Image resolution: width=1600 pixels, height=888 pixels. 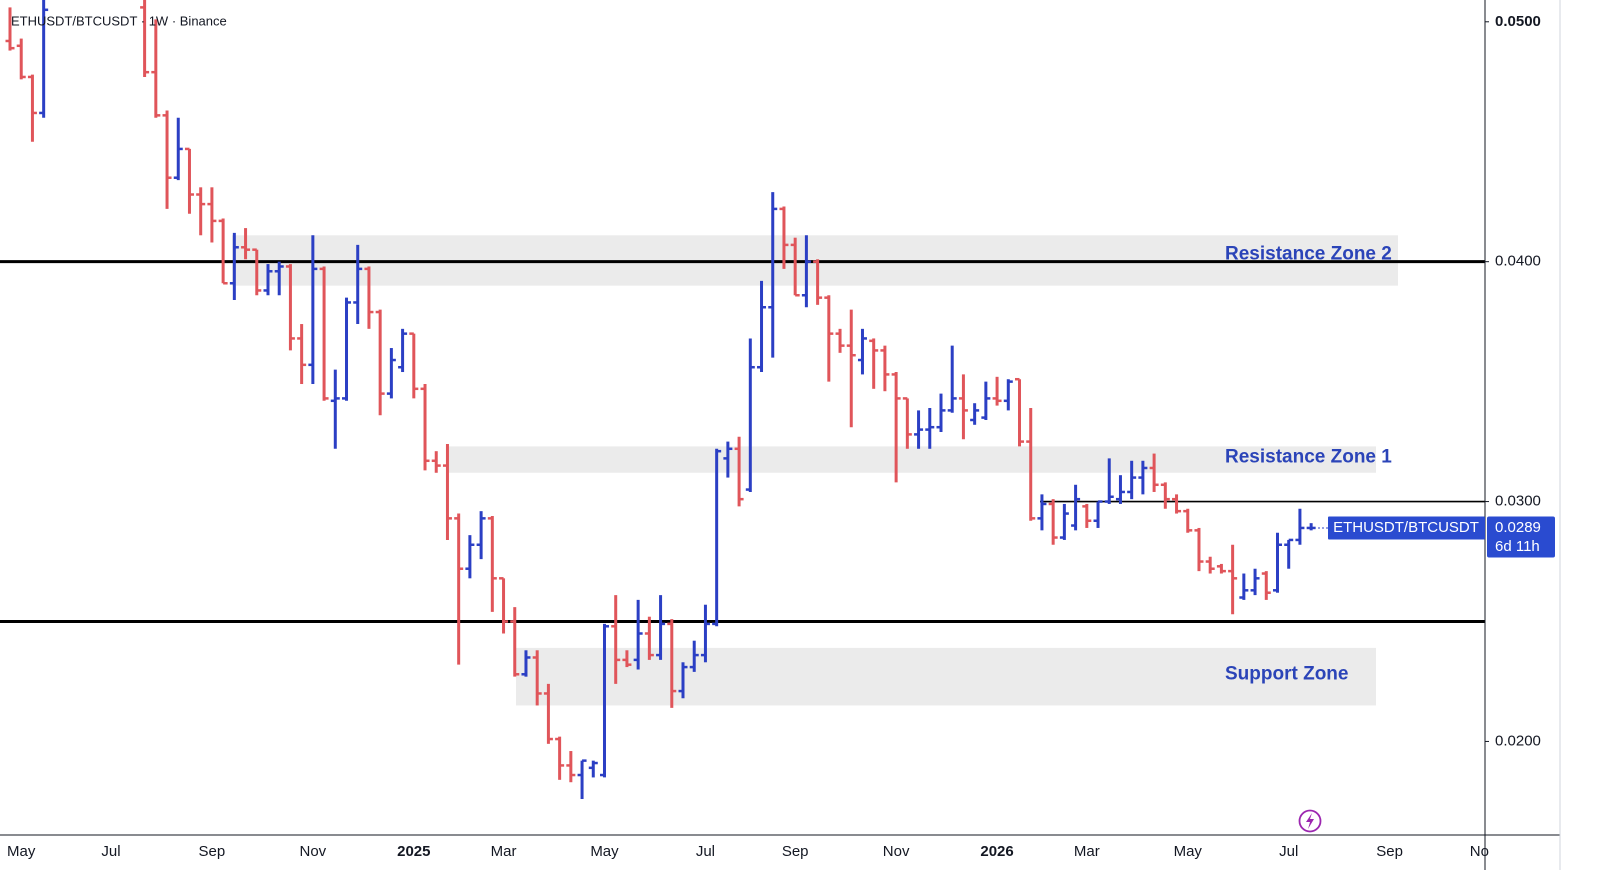 I want to click on zone-band, so click(x=912, y=459).